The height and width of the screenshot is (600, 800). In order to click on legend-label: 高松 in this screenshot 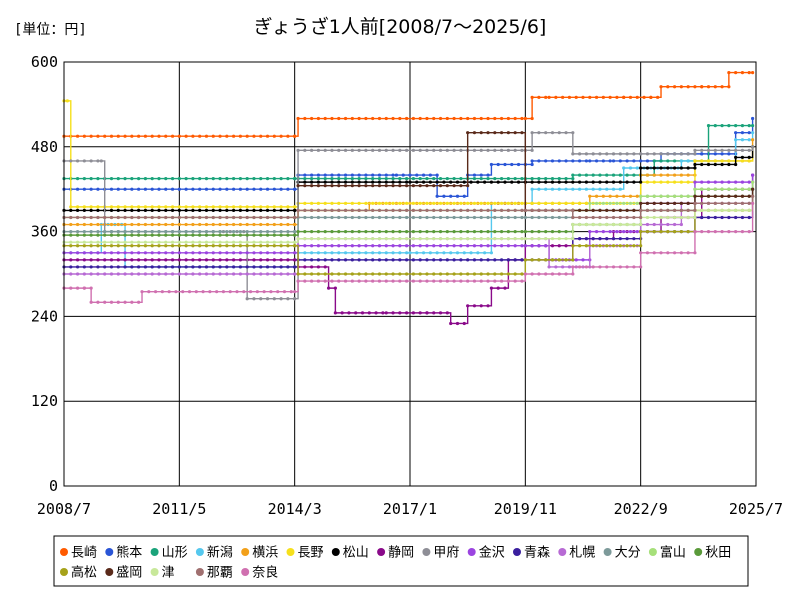, I will do `click(84, 573)`.